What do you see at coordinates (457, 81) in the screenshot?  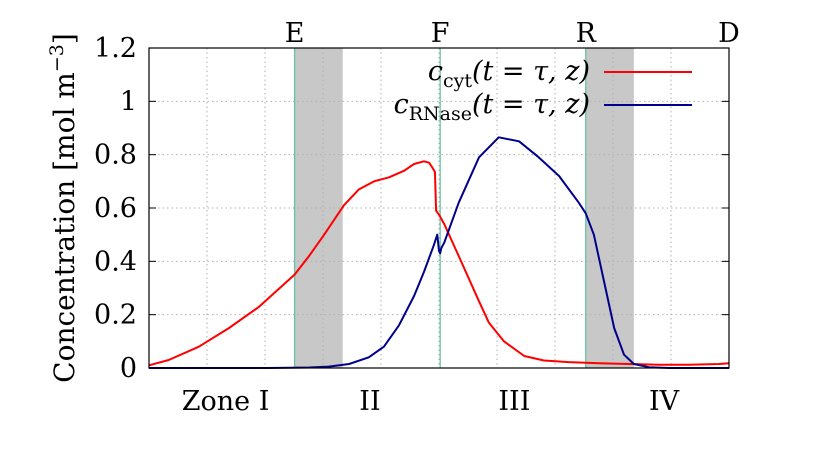 I see `legend-cyt-subscript: cyt` at bounding box center [457, 81].